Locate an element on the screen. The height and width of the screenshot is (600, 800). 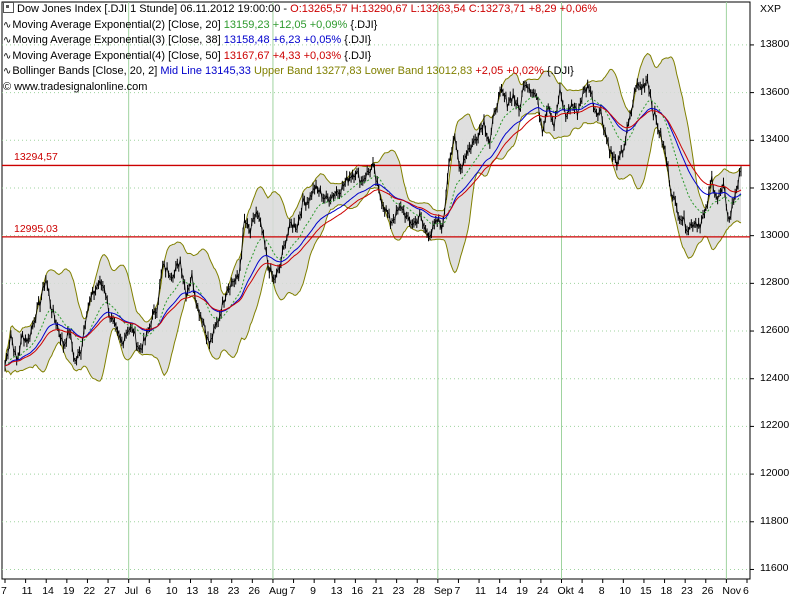
horizontal-line-label: 12995,03 is located at coordinates (36, 228).